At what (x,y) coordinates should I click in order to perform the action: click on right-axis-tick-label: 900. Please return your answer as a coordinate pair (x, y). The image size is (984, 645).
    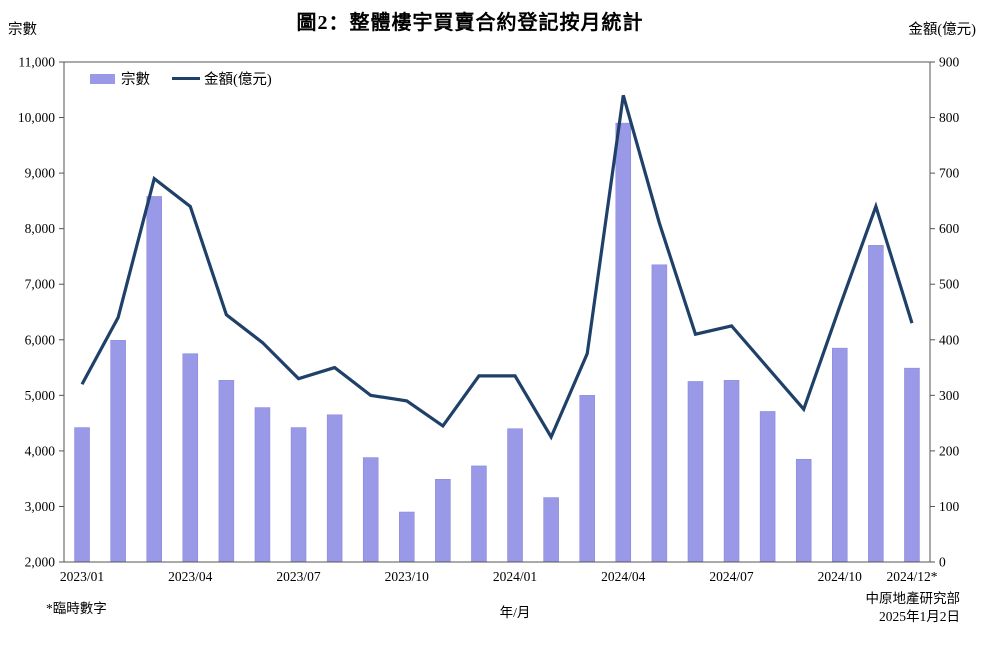
    Looking at the image, I should click on (949, 62).